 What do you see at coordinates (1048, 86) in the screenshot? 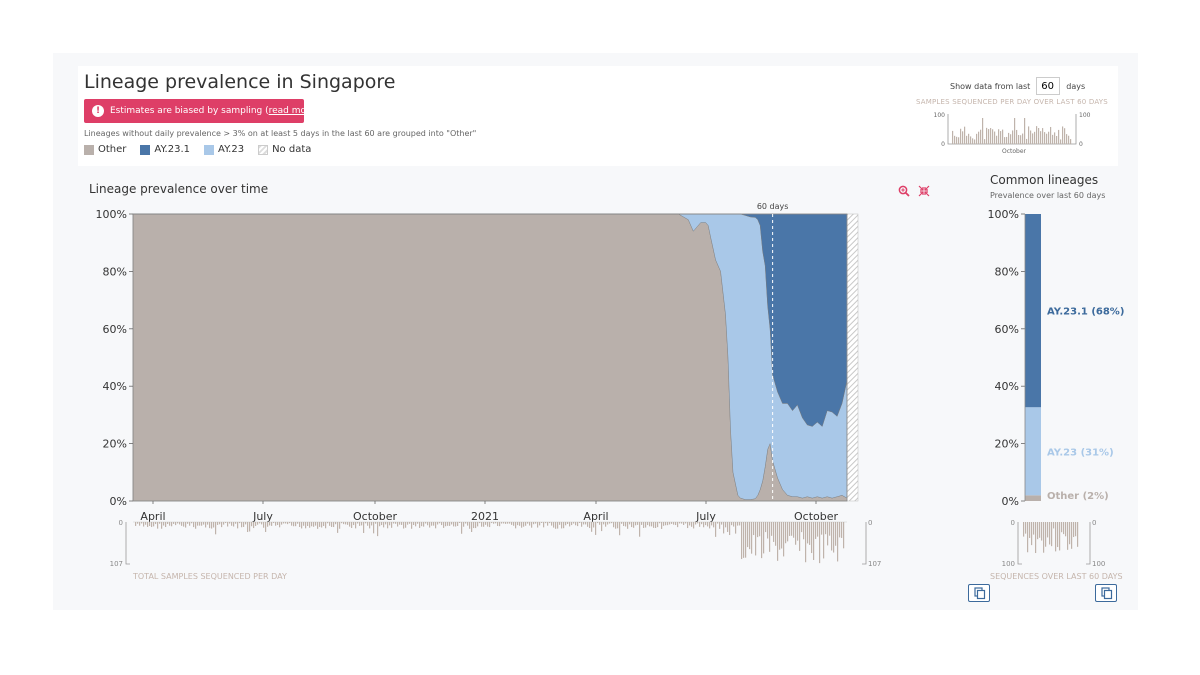
I see `days-input` at bounding box center [1048, 86].